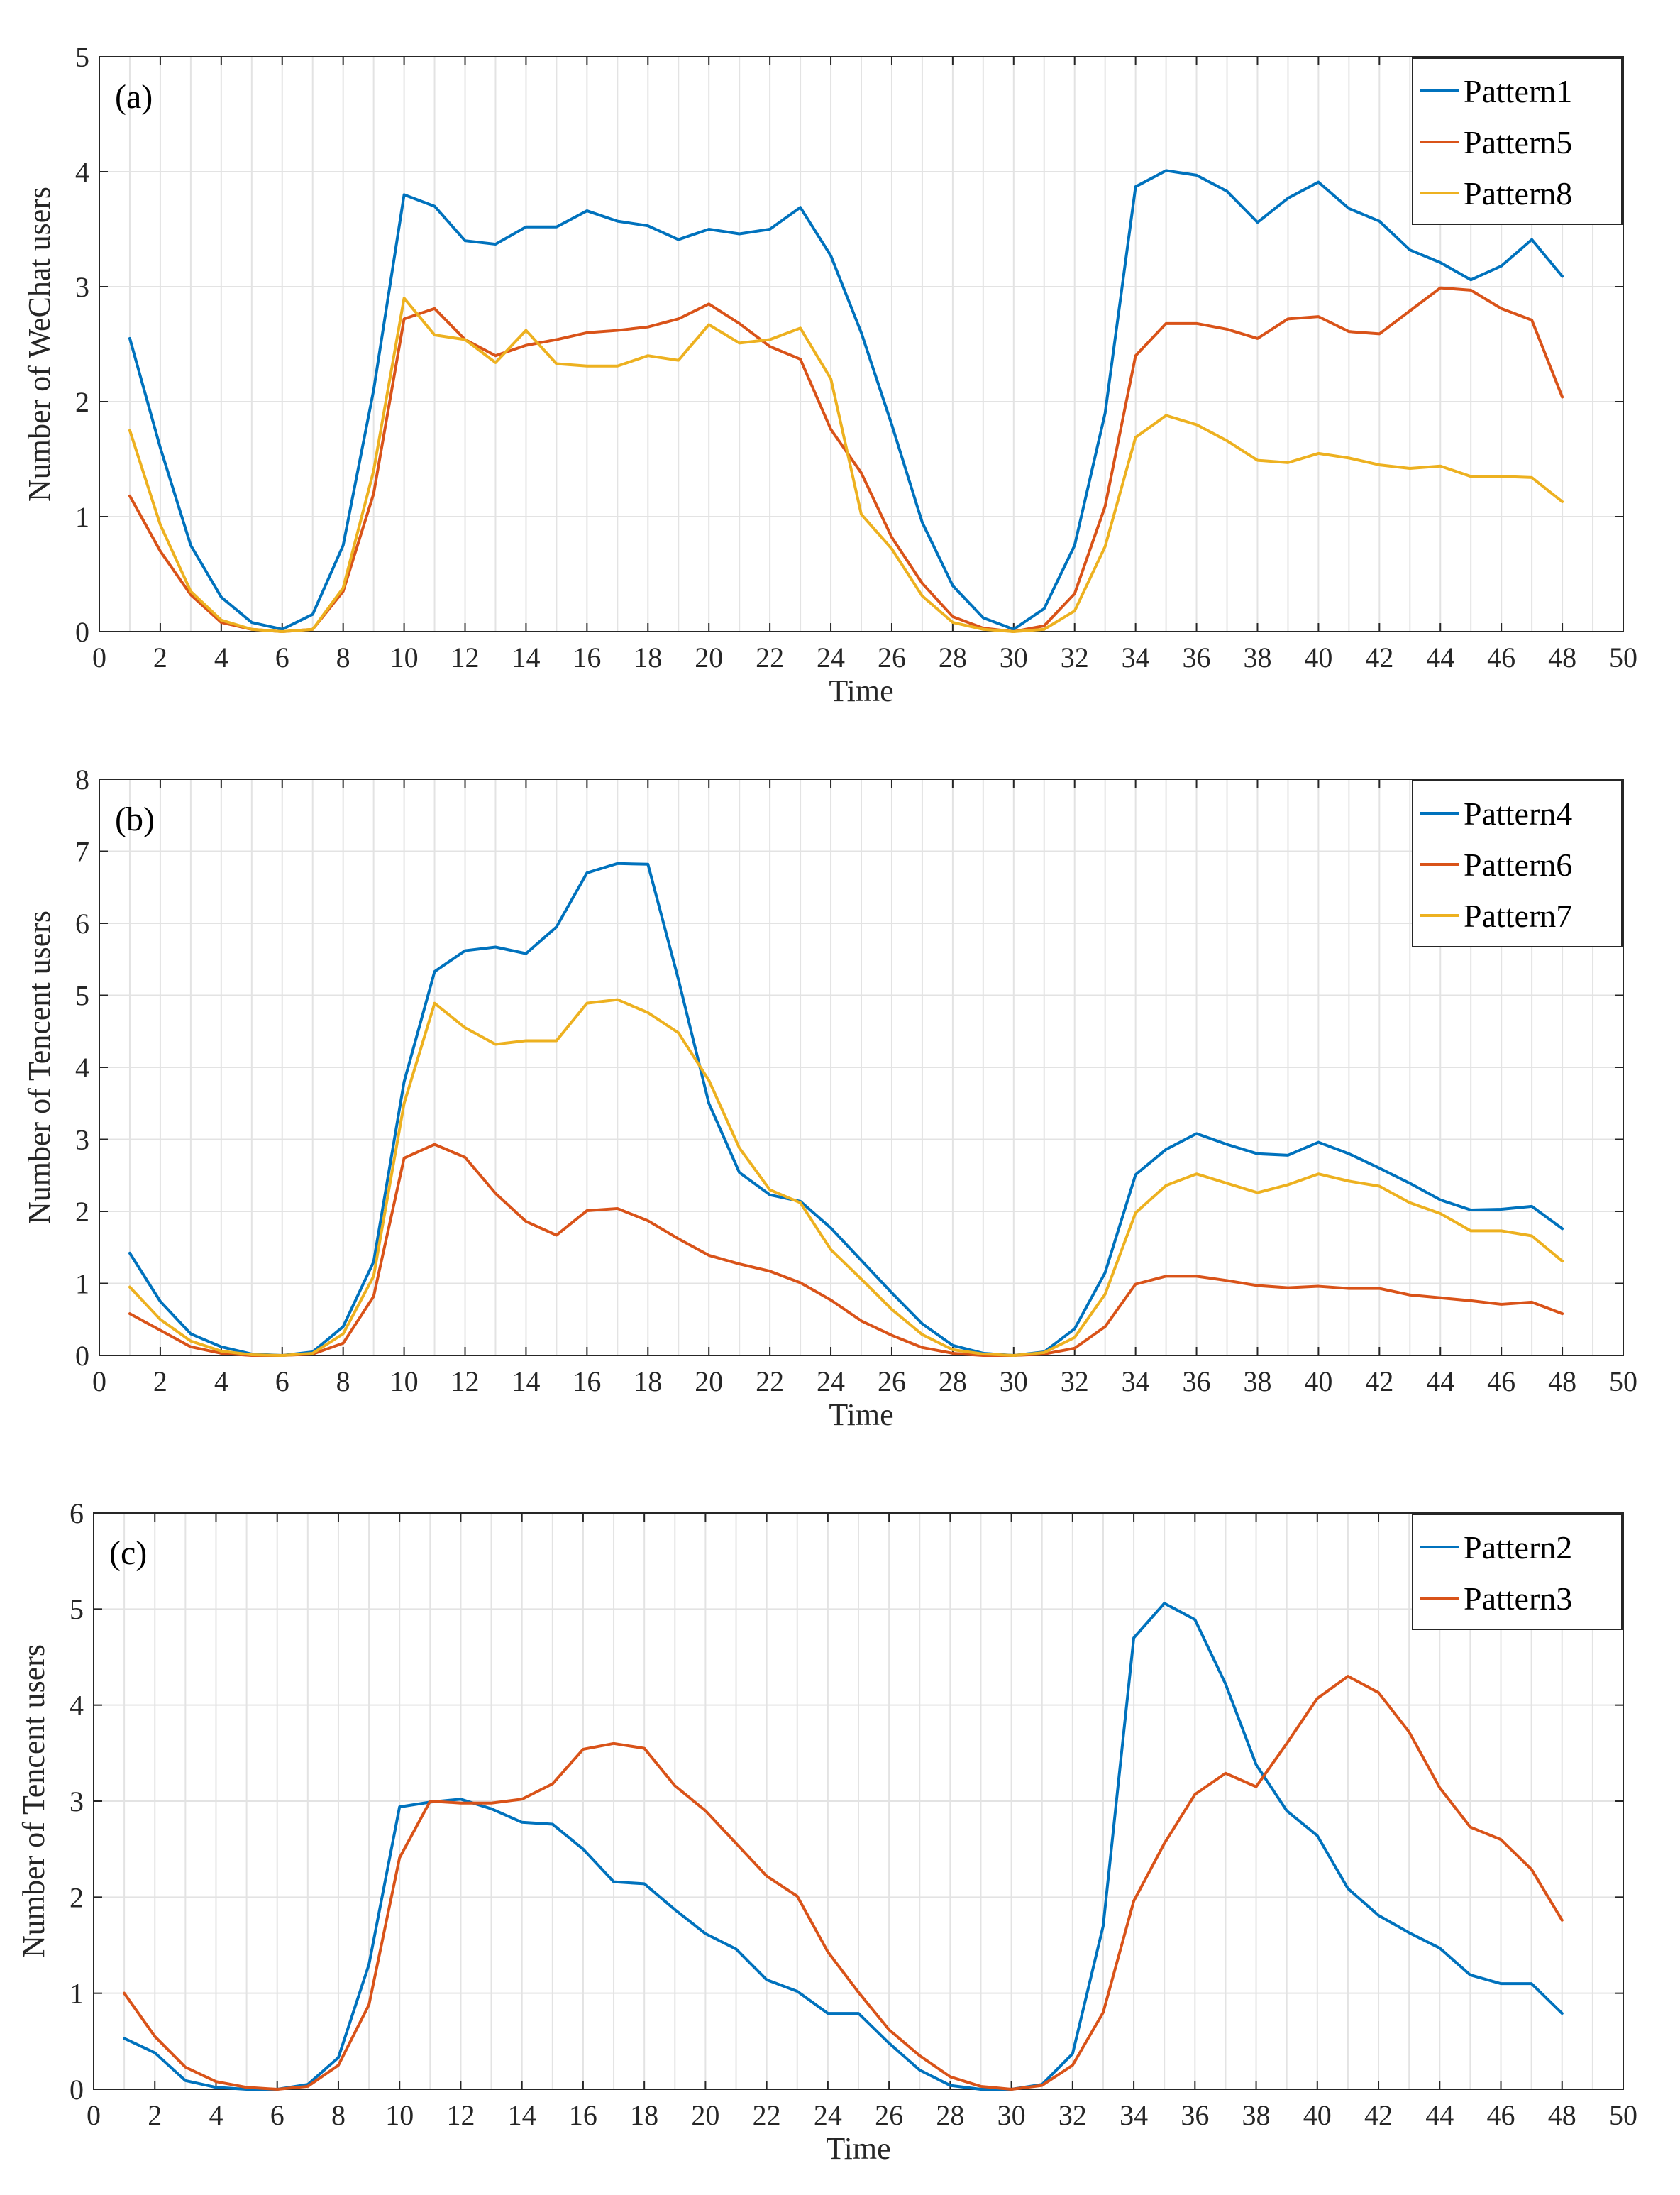  I want to click on series-line-pattern6, so click(846, 1250).